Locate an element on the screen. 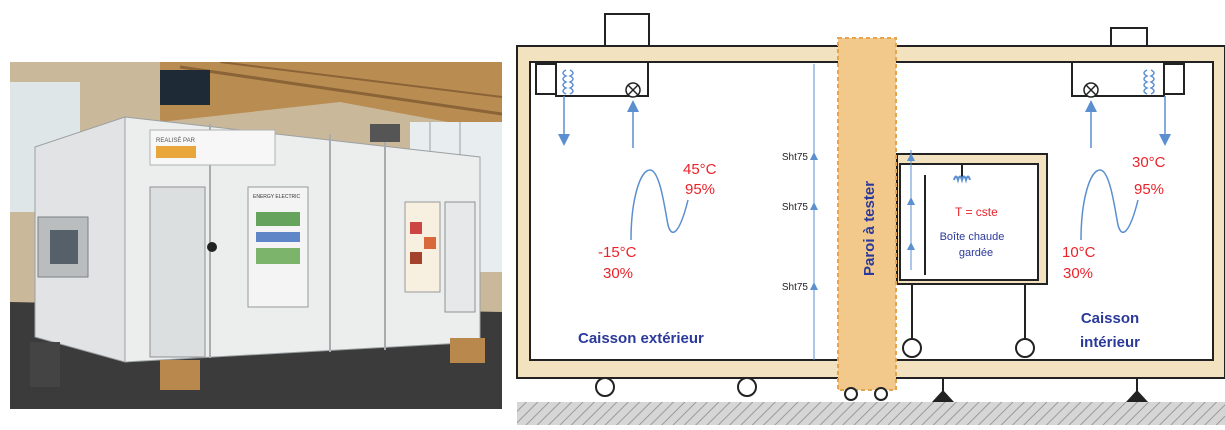  interior-temp-low: 10°C is located at coordinates (1079, 252).